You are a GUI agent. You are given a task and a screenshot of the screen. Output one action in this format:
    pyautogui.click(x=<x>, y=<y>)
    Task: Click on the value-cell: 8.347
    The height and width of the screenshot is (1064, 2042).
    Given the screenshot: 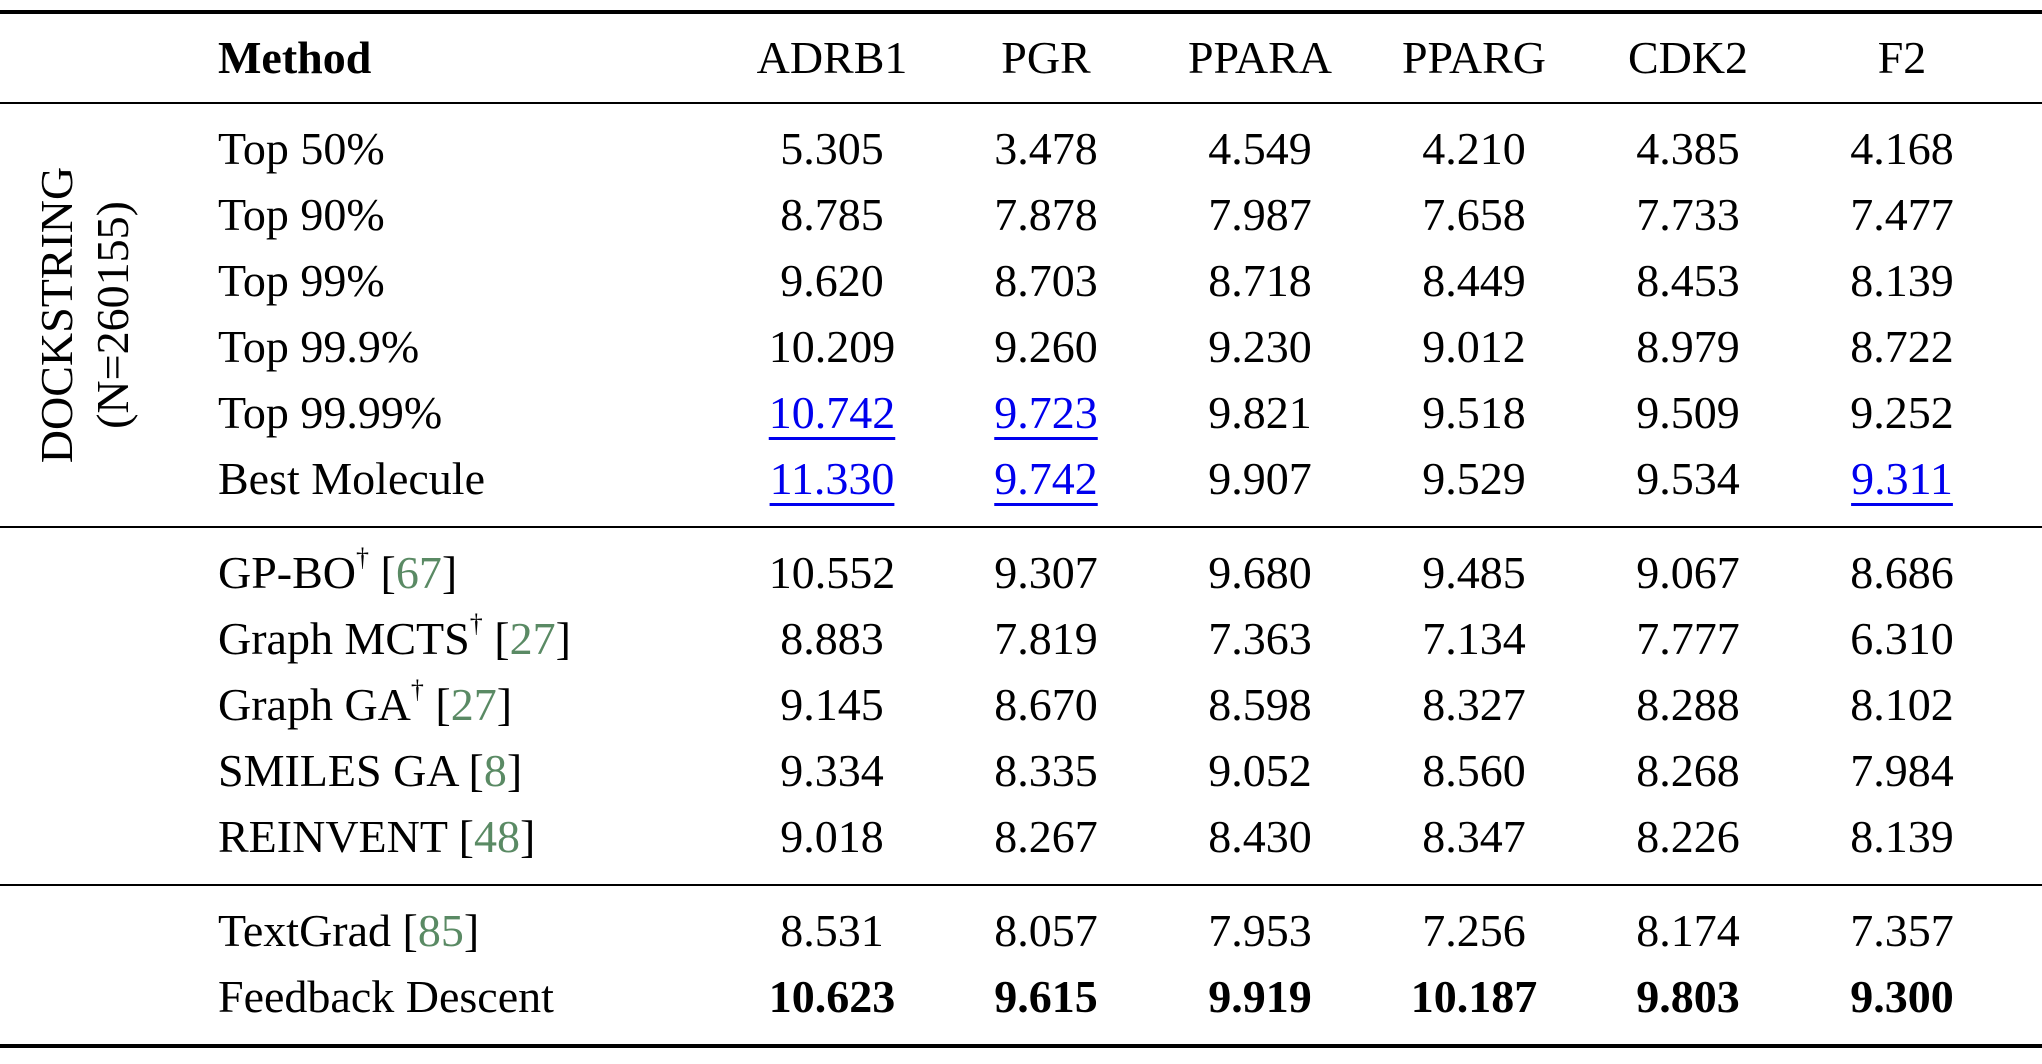 What is the action you would take?
    pyautogui.click(x=1474, y=844)
    